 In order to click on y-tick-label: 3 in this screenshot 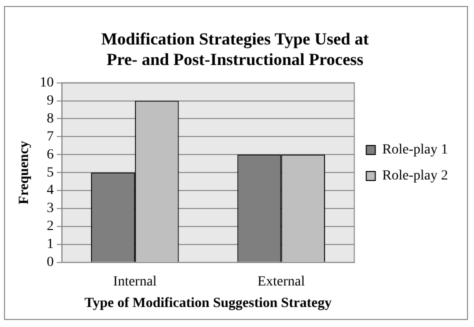, I will do `click(50, 208)`.